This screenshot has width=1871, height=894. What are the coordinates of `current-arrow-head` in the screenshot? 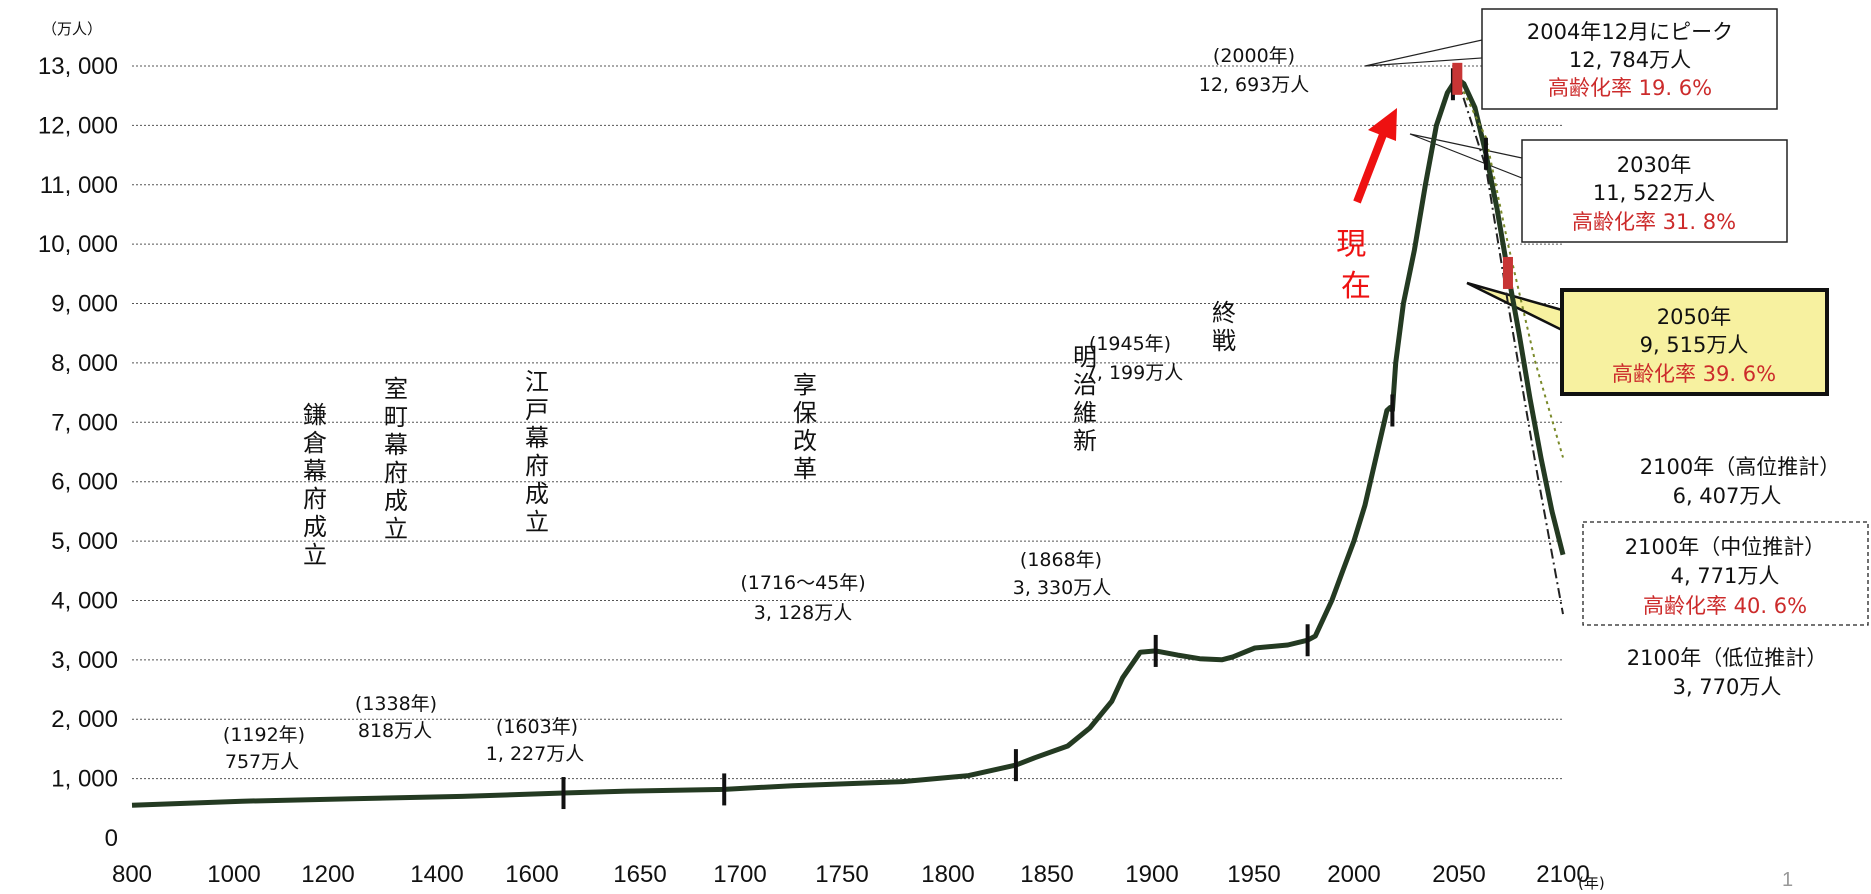 It's located at (1382, 124).